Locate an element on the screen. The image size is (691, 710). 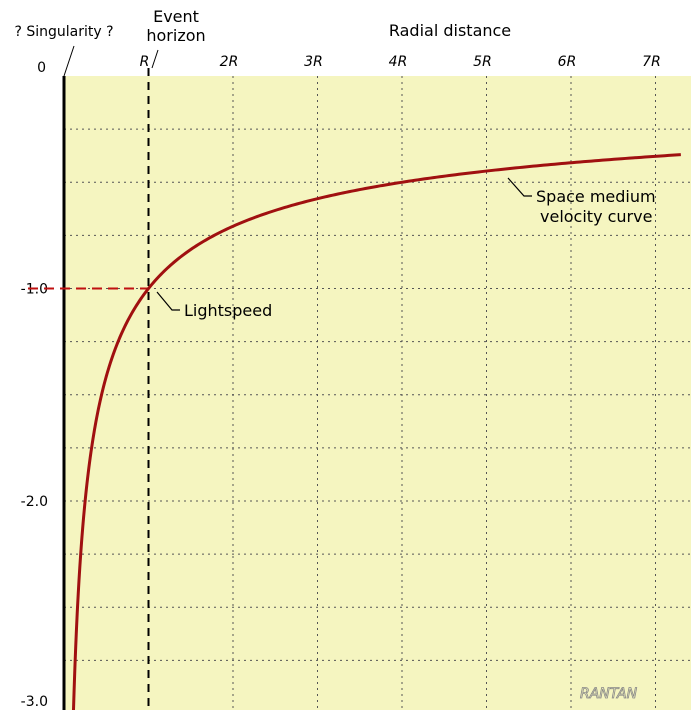
x-tick-label: 4R is located at coordinates (398, 62).